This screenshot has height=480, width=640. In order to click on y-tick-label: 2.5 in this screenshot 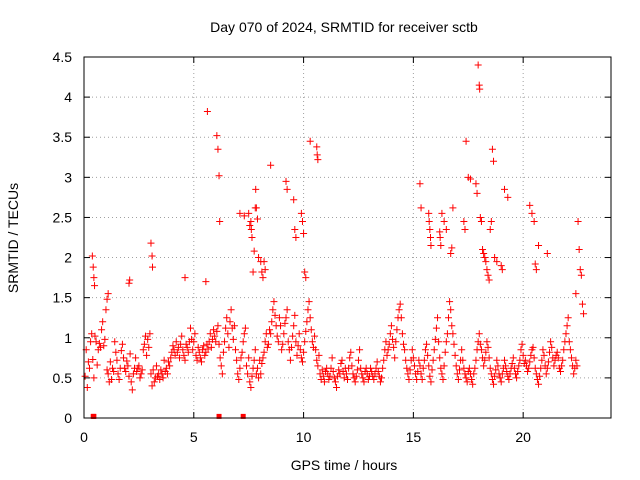, I will do `click(63, 217)`.